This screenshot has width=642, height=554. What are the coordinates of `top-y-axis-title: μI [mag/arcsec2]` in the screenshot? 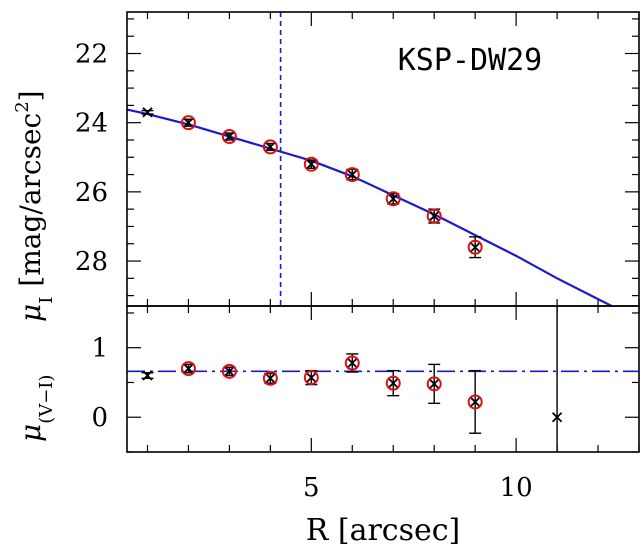 It's located at (34, 206).